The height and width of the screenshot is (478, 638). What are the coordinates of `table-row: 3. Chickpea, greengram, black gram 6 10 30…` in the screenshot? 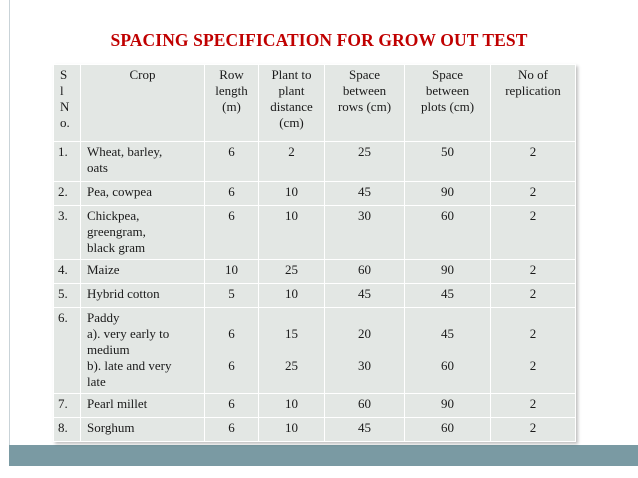 It's located at (315, 233).